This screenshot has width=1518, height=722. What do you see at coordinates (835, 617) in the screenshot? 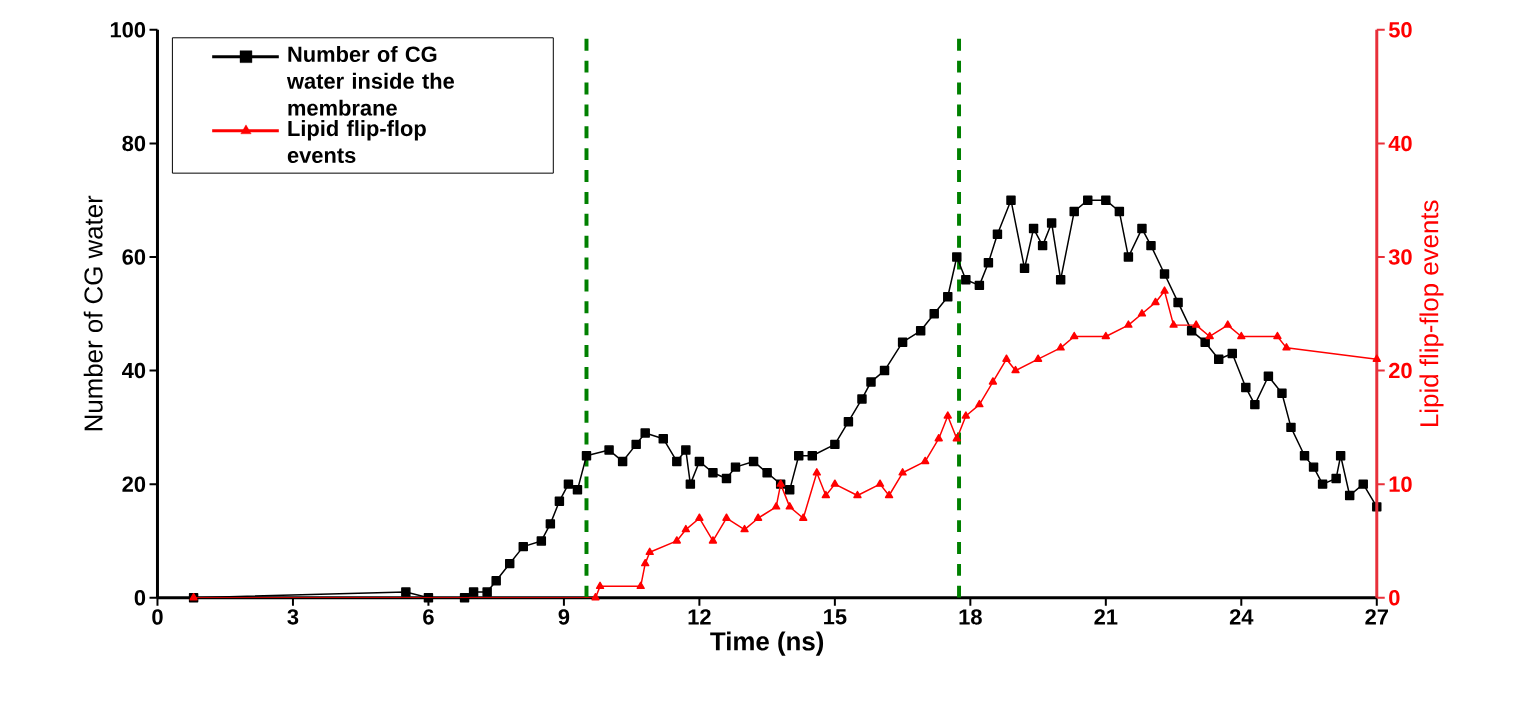
I see `x-tick-label: 15` at bounding box center [835, 617].